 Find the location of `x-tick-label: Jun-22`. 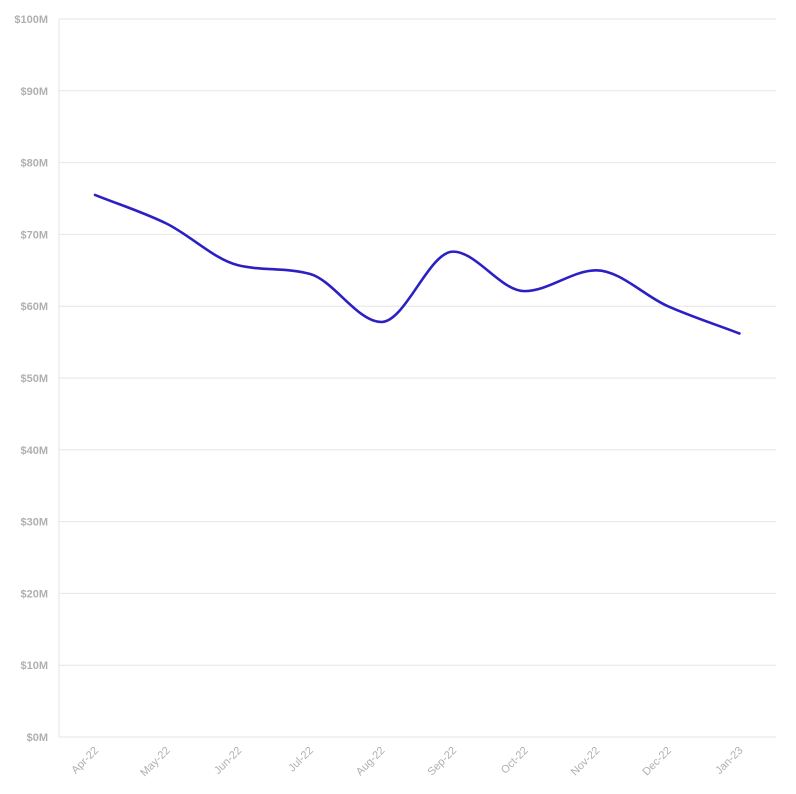

x-tick-label: Jun-22 is located at coordinates (228, 761).